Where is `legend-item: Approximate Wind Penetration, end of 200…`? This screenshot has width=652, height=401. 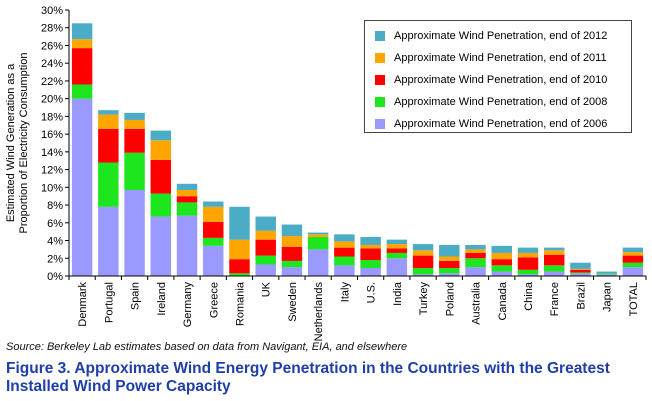 legend-item: Approximate Wind Penetration, end of 200… is located at coordinates (491, 124).